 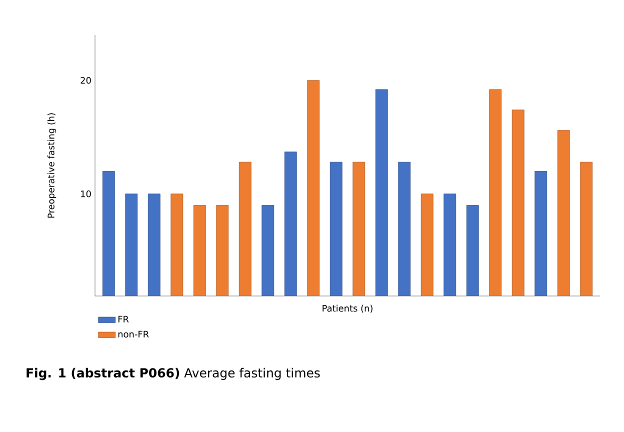 What do you see at coordinates (173, 374) in the screenshot?
I see `text: Fig. 1 (abstract P066) Average fasting times` at bounding box center [173, 374].